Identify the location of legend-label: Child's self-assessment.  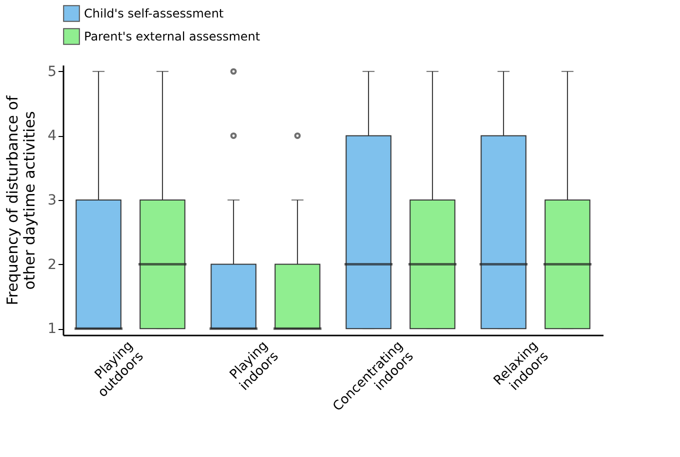
(154, 13).